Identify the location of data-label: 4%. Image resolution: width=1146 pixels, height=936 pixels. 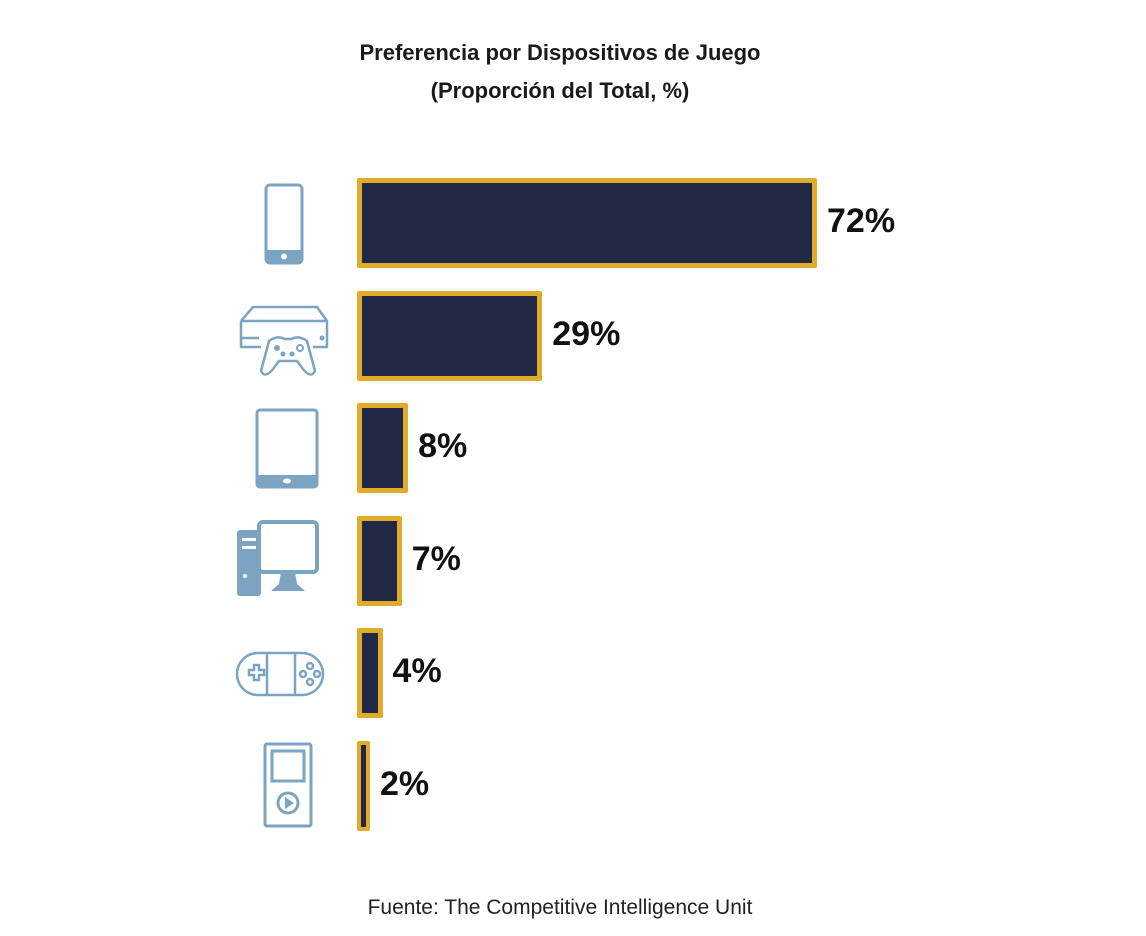
(417, 671).